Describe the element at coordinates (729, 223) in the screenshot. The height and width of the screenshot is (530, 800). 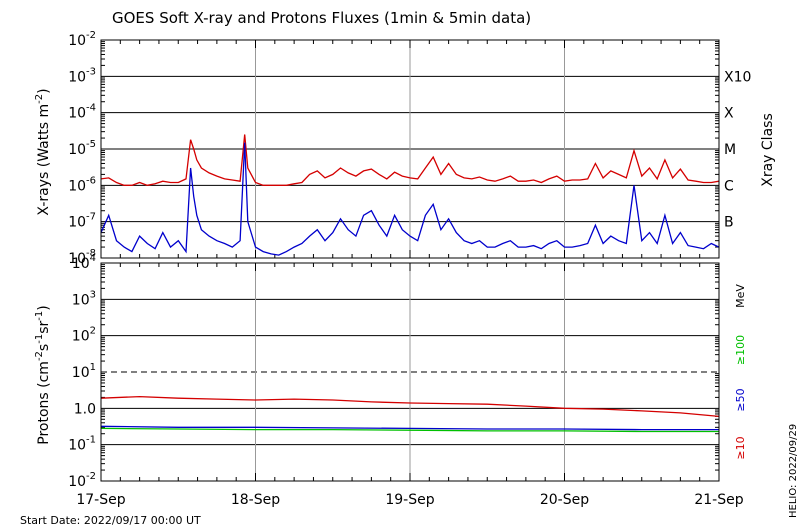
I see `xray-class-label: B` at that location.